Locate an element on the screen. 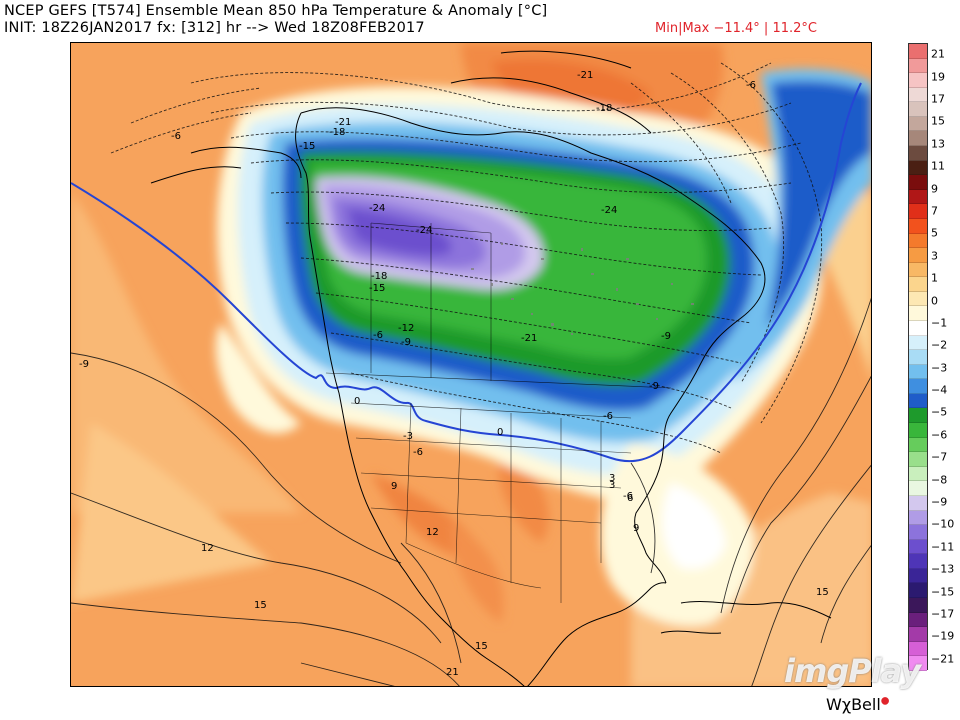  colorbar-label: −10 is located at coordinates (943, 524).